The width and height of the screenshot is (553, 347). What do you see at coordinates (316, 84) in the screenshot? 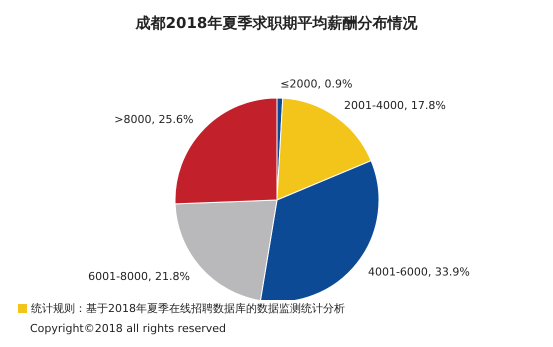
I see `slice-label: ≤2000, 0.9%` at bounding box center [316, 84].